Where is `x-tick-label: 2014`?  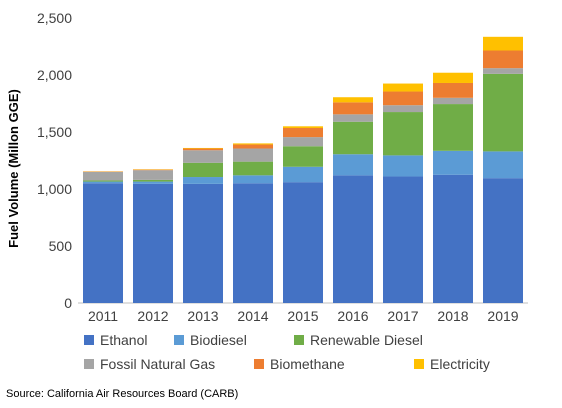
x-tick-label: 2014 is located at coordinates (252, 316).